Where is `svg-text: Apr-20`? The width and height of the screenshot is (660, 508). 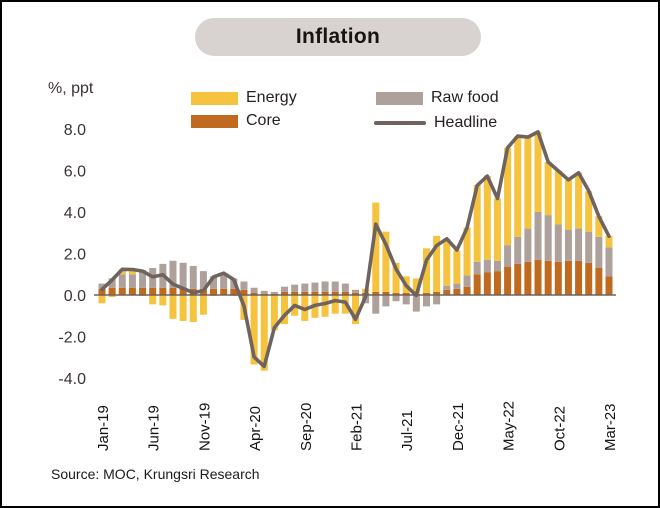
svg-text: Apr-20 is located at coordinates (255, 428).